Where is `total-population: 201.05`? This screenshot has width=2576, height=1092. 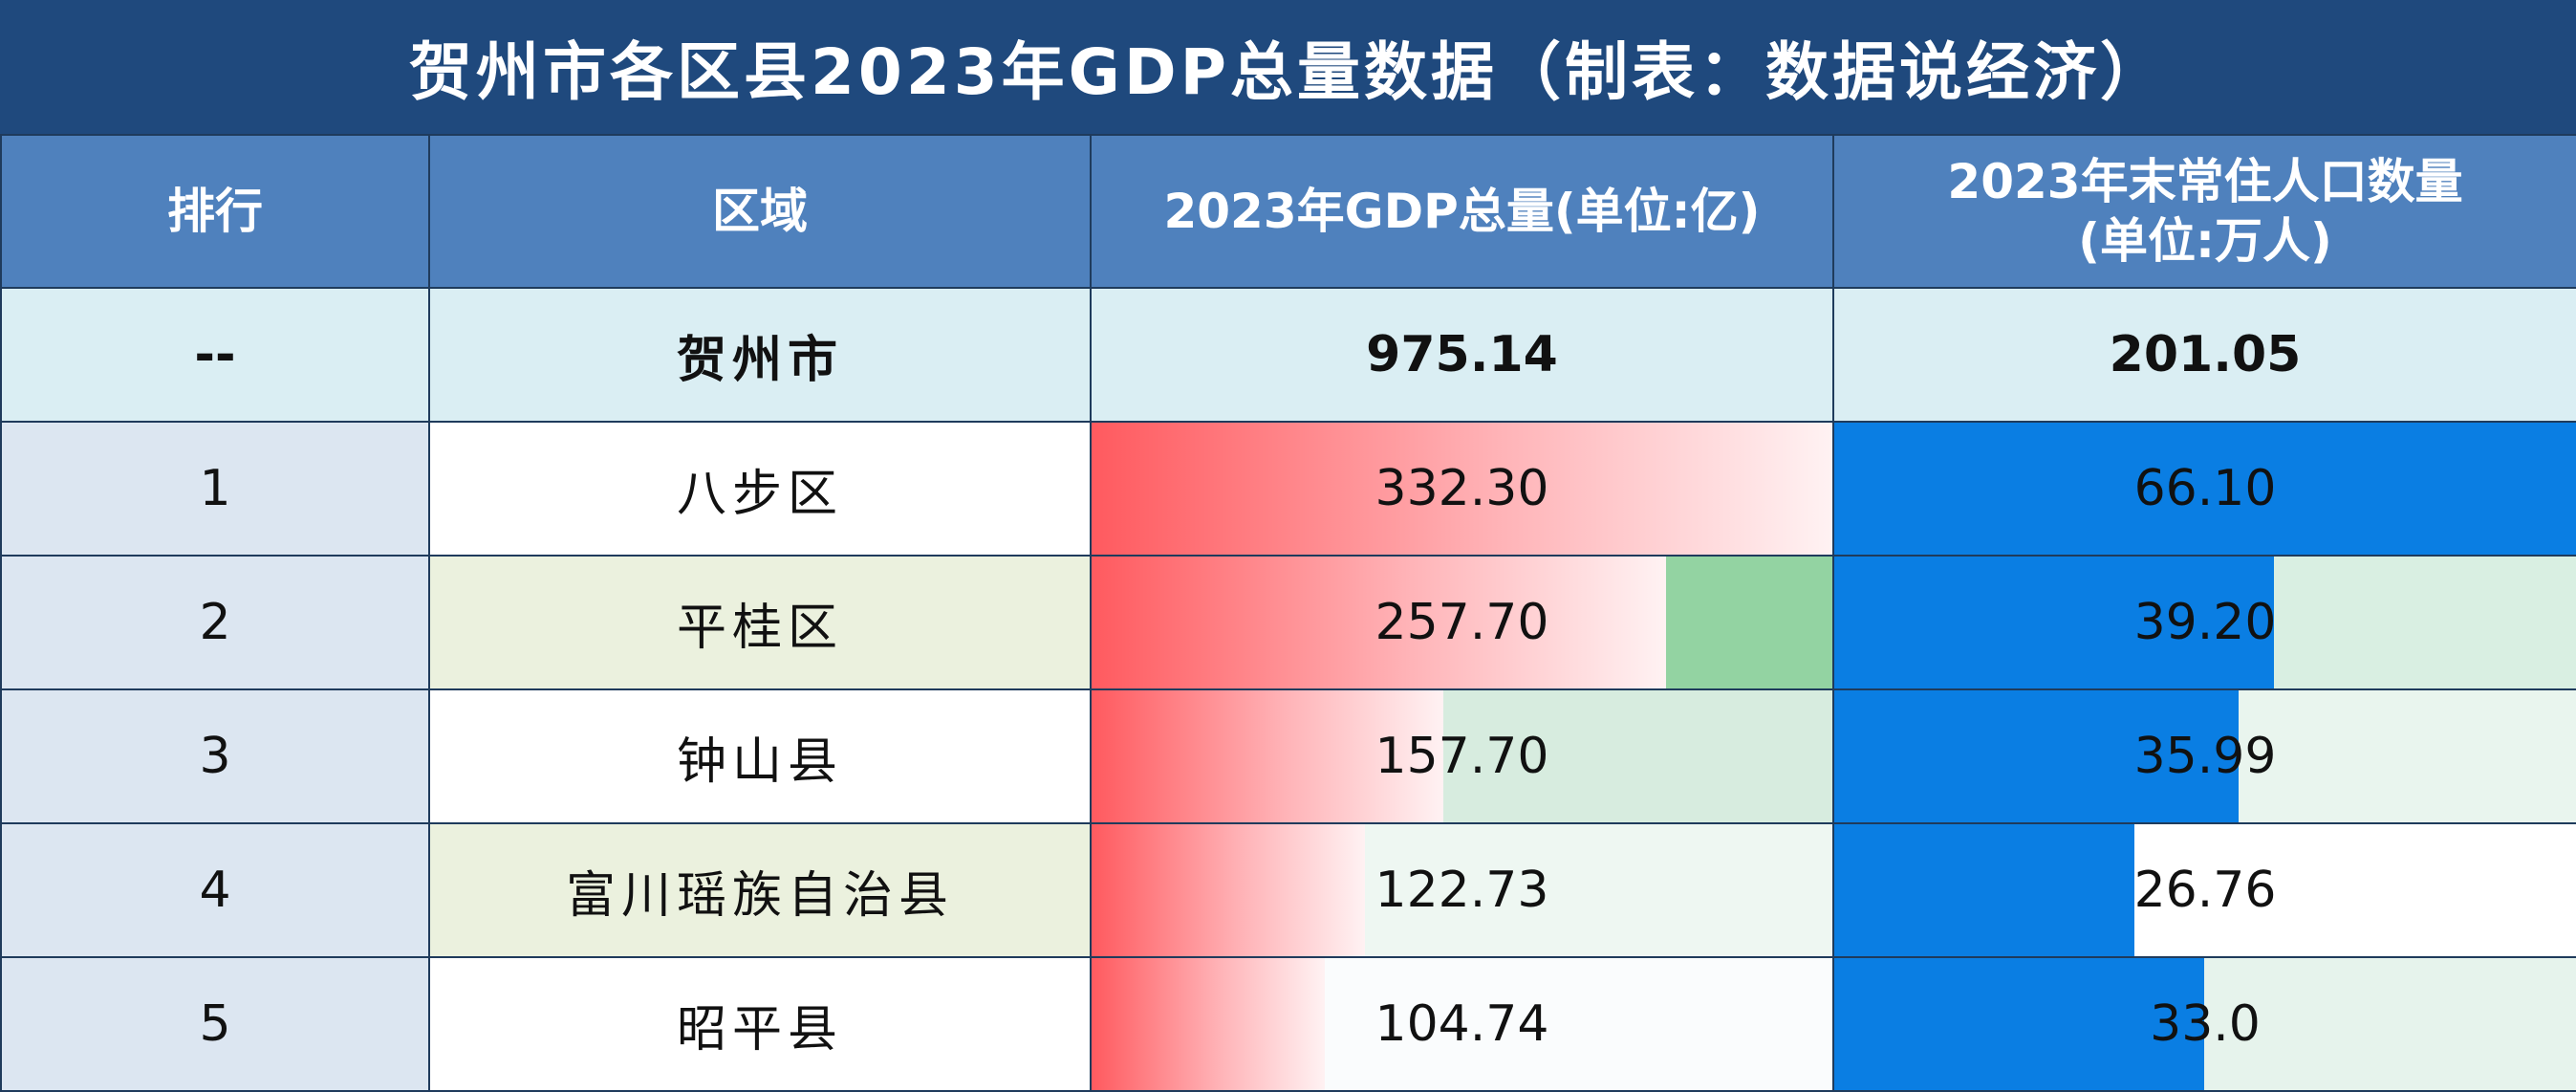
total-population: 201.05 is located at coordinates (2204, 355).